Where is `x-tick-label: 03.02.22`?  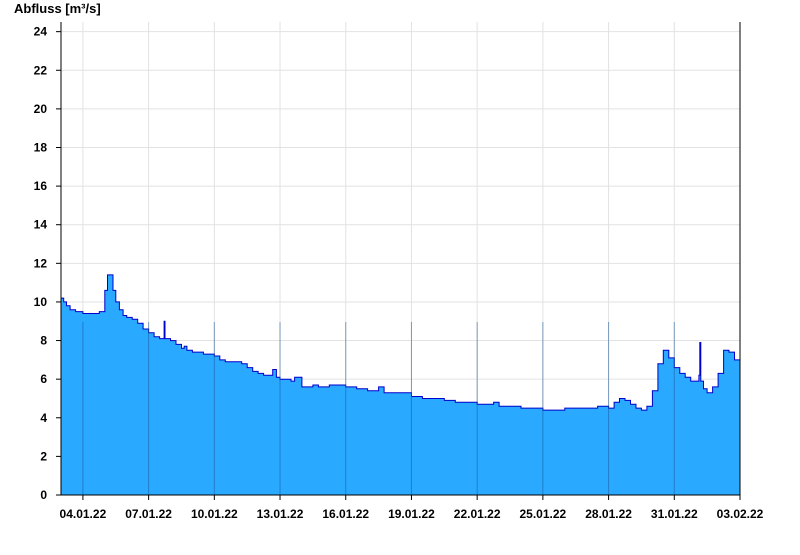
x-tick-label: 03.02.22 is located at coordinates (740, 514).